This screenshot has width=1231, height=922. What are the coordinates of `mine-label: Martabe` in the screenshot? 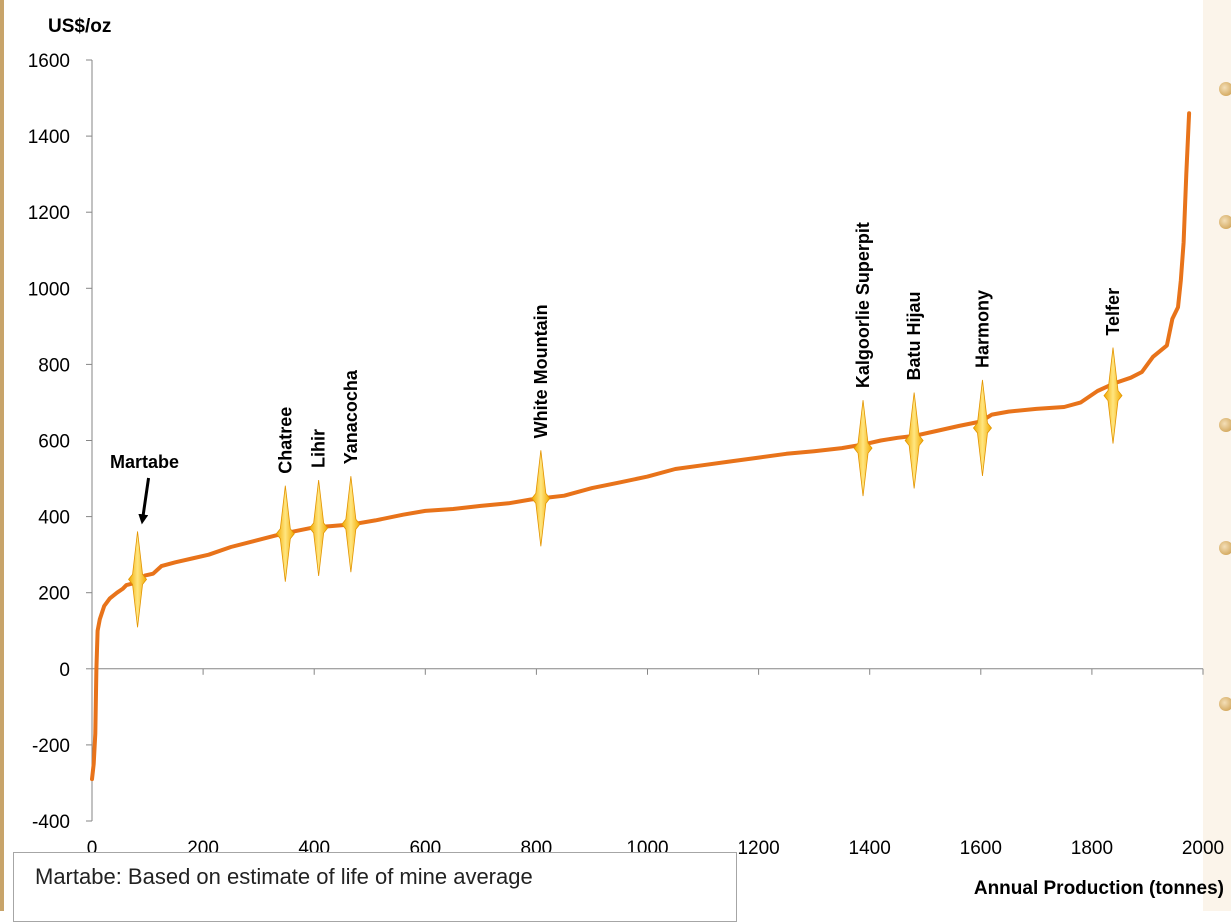 It's located at (144, 462).